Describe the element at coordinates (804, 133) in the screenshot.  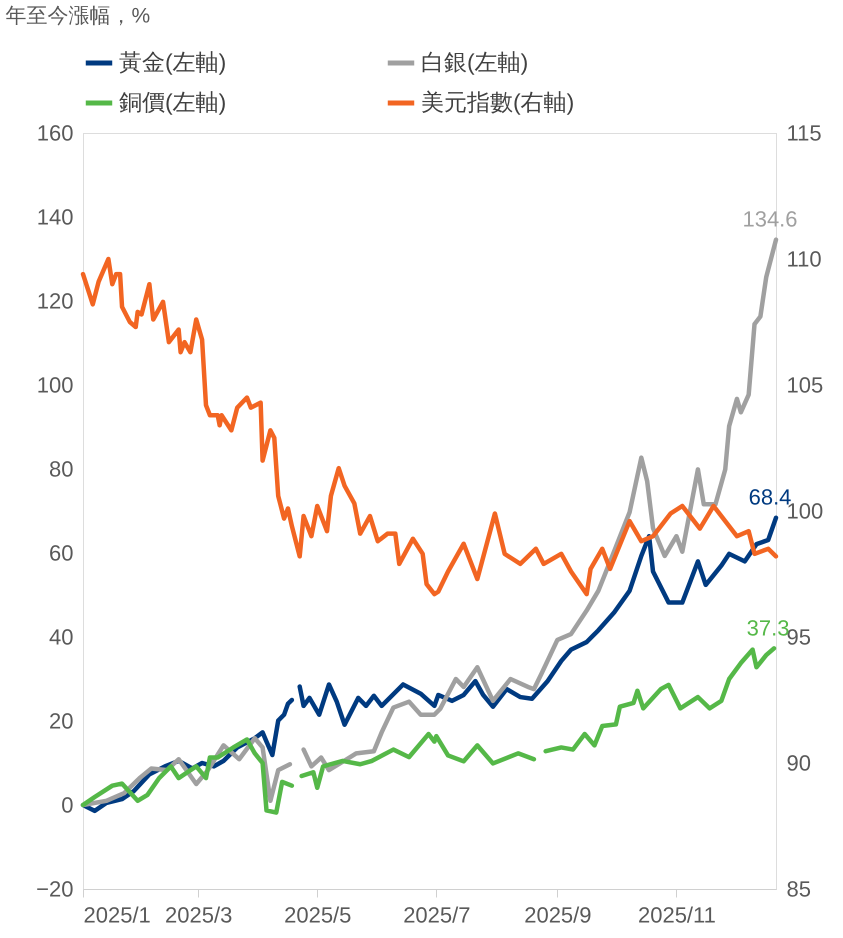
I see `y2-tick-label: 115` at that location.